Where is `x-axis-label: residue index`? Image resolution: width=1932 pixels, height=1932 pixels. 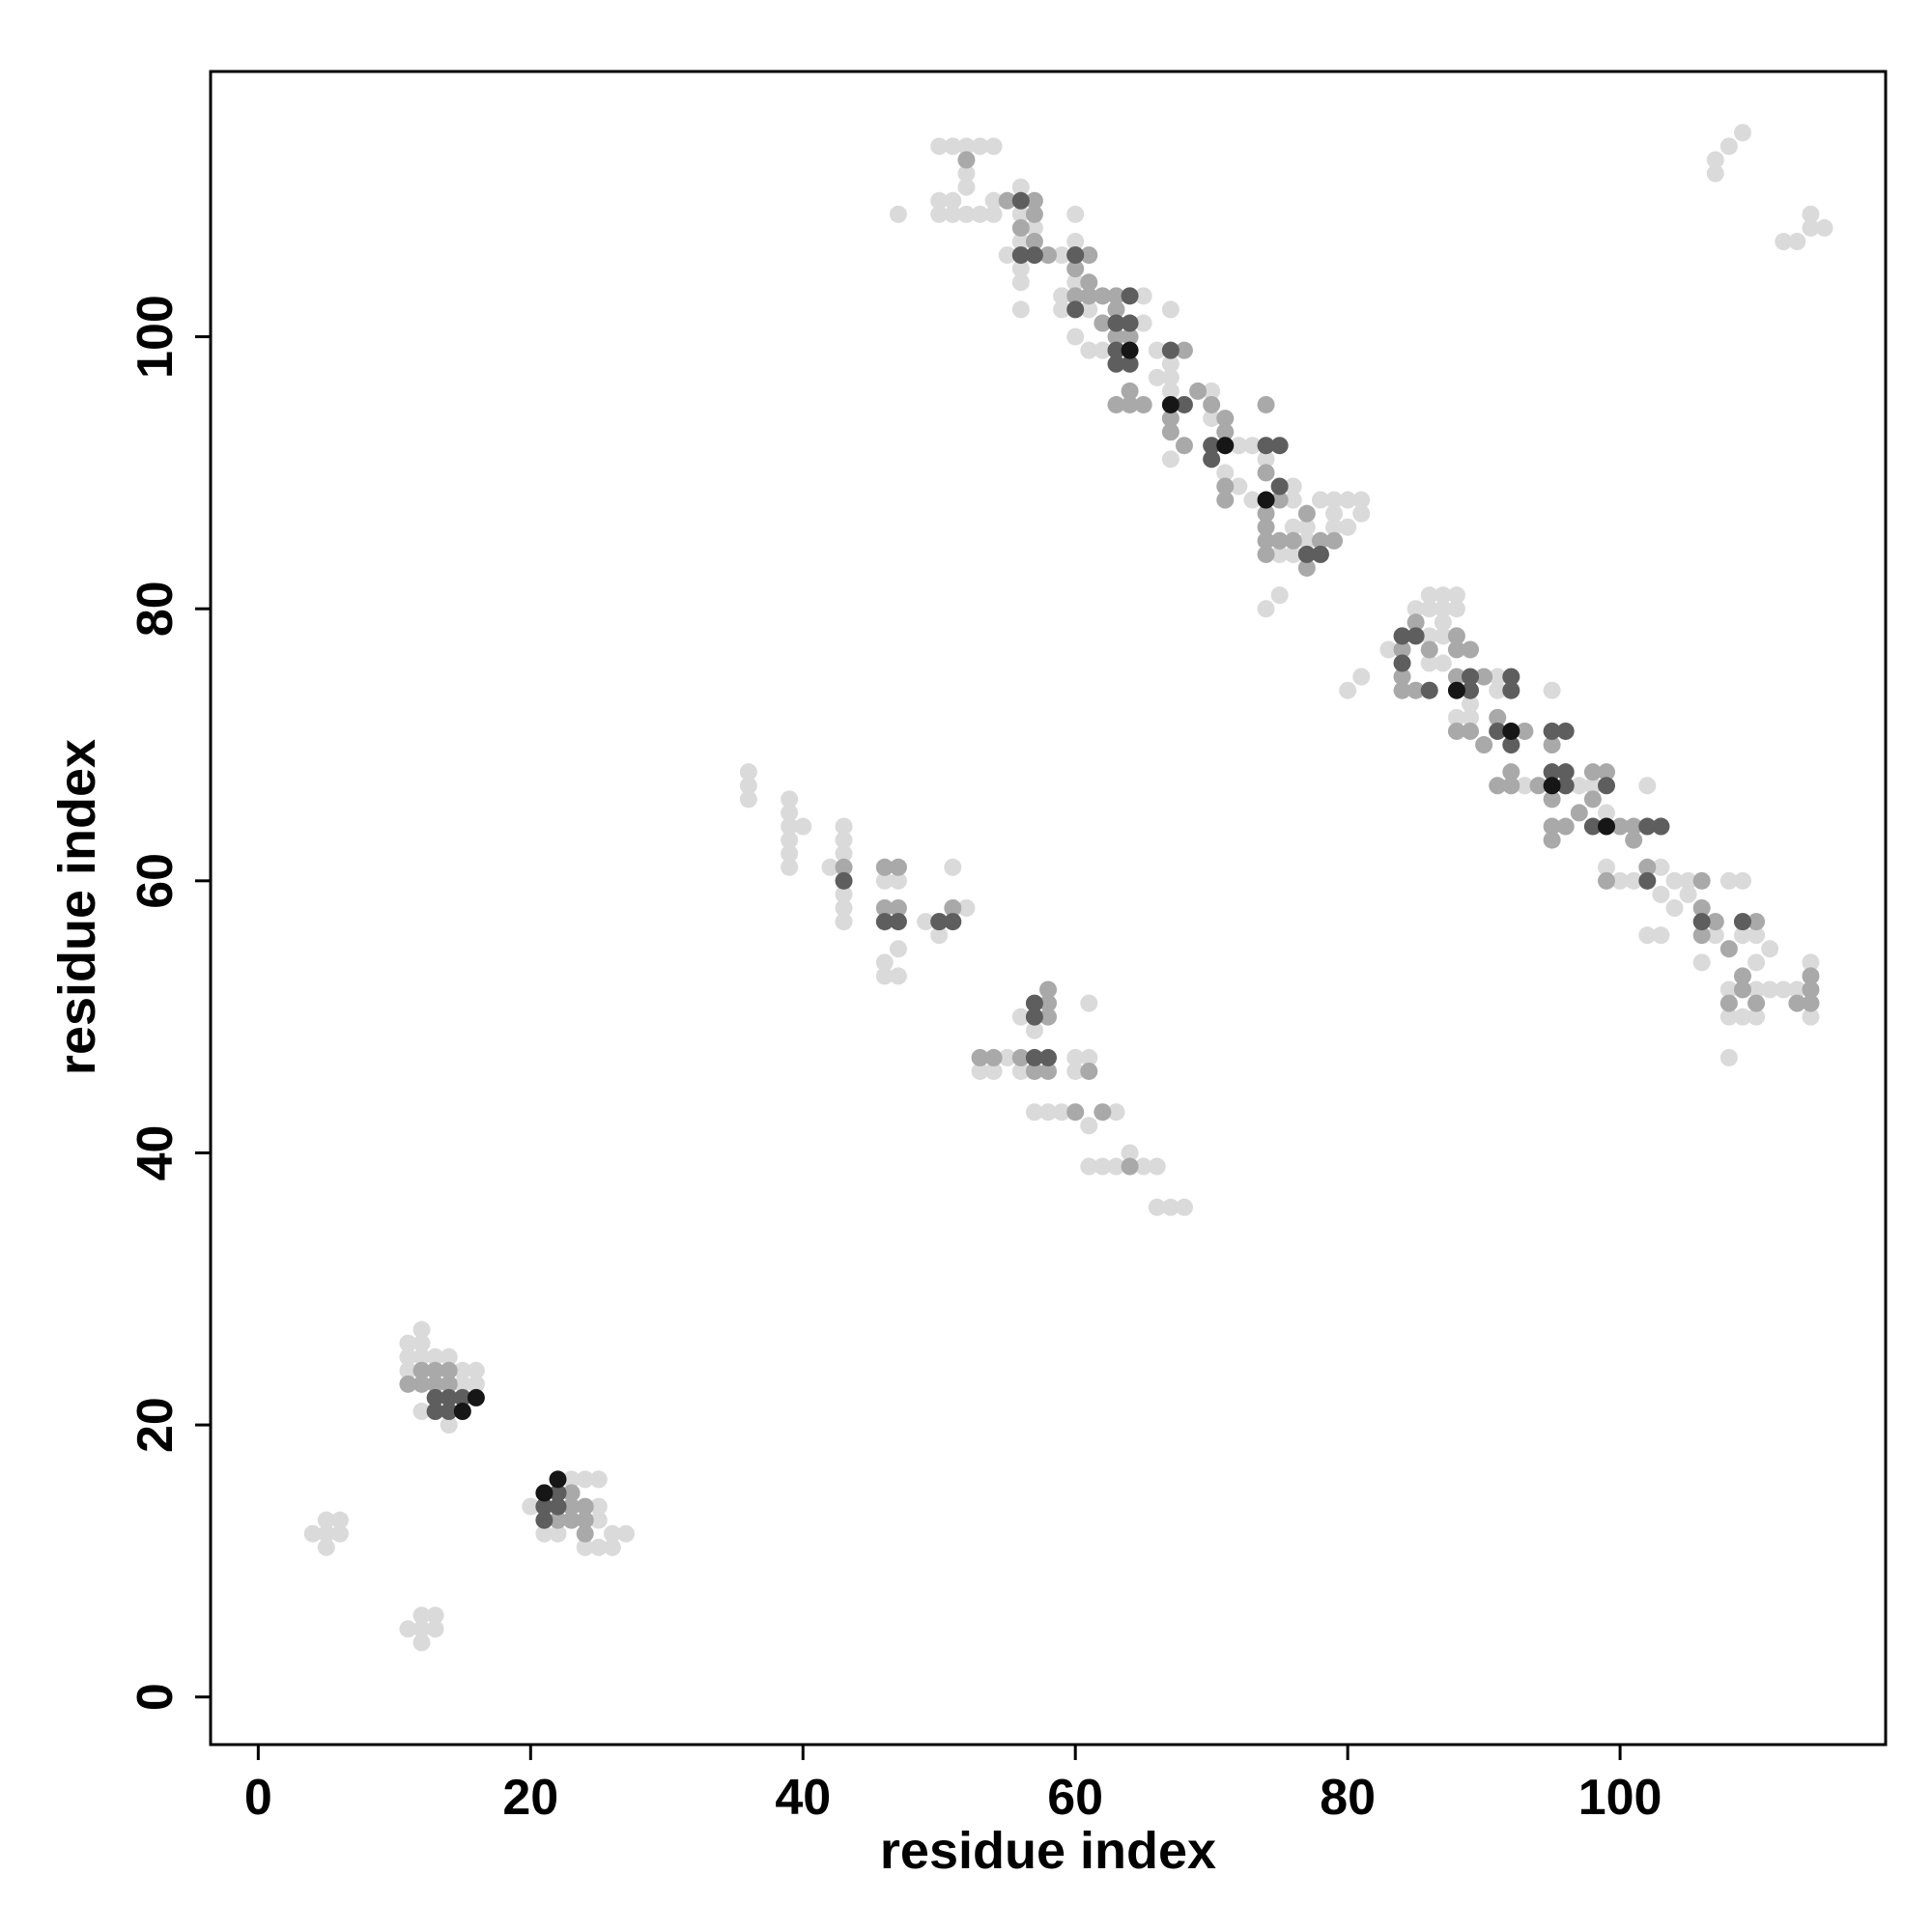 x-axis-label: residue index is located at coordinates (1048, 1851).